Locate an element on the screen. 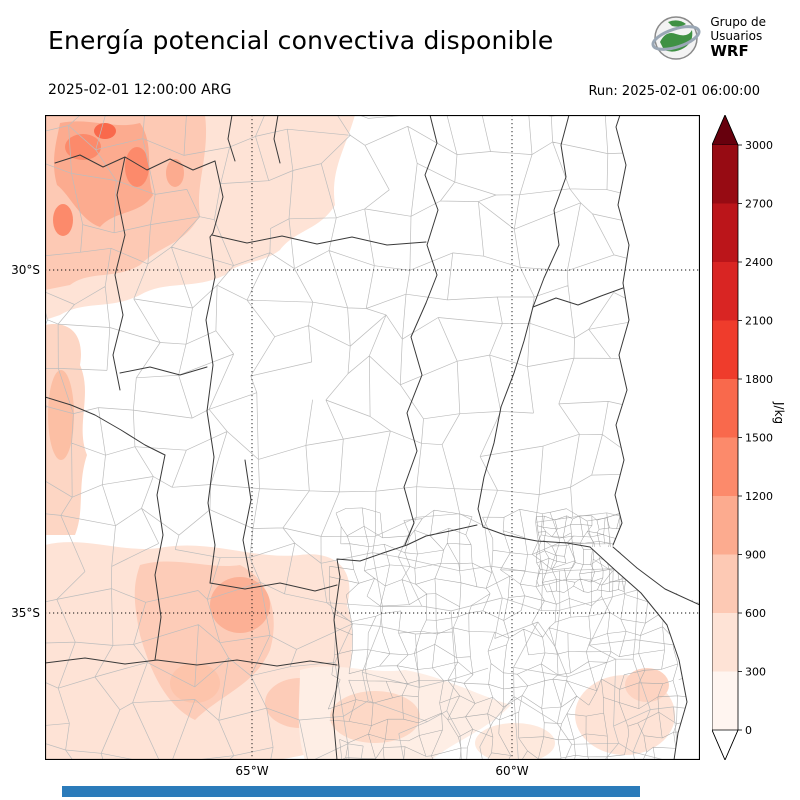  globe-icon is located at coordinates (676, 38).